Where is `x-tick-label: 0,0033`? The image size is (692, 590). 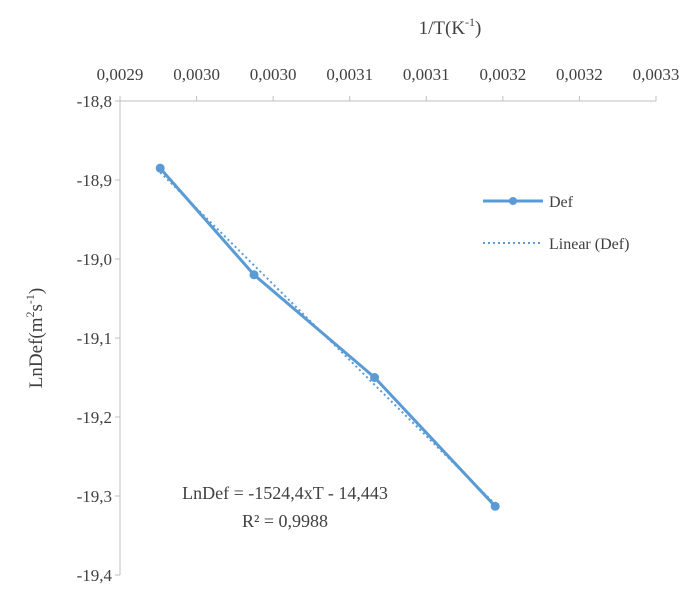
x-tick-label: 0,0033 is located at coordinates (656, 74).